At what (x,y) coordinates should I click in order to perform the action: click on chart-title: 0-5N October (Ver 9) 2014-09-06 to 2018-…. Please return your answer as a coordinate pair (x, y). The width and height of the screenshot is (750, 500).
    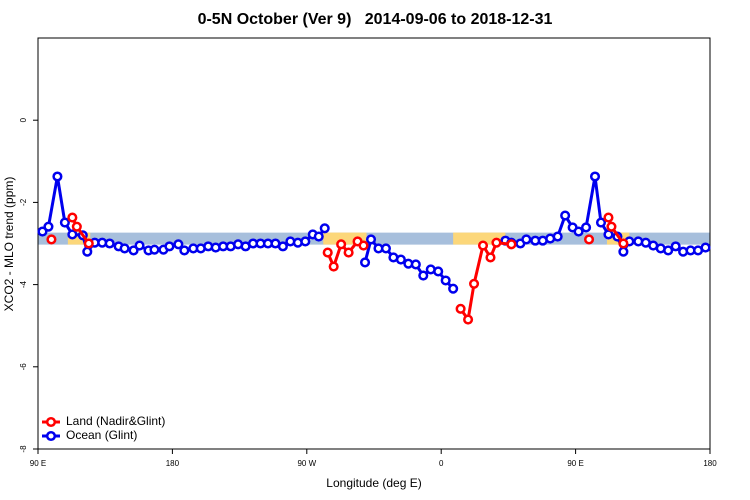
    Looking at the image, I should click on (375, 19).